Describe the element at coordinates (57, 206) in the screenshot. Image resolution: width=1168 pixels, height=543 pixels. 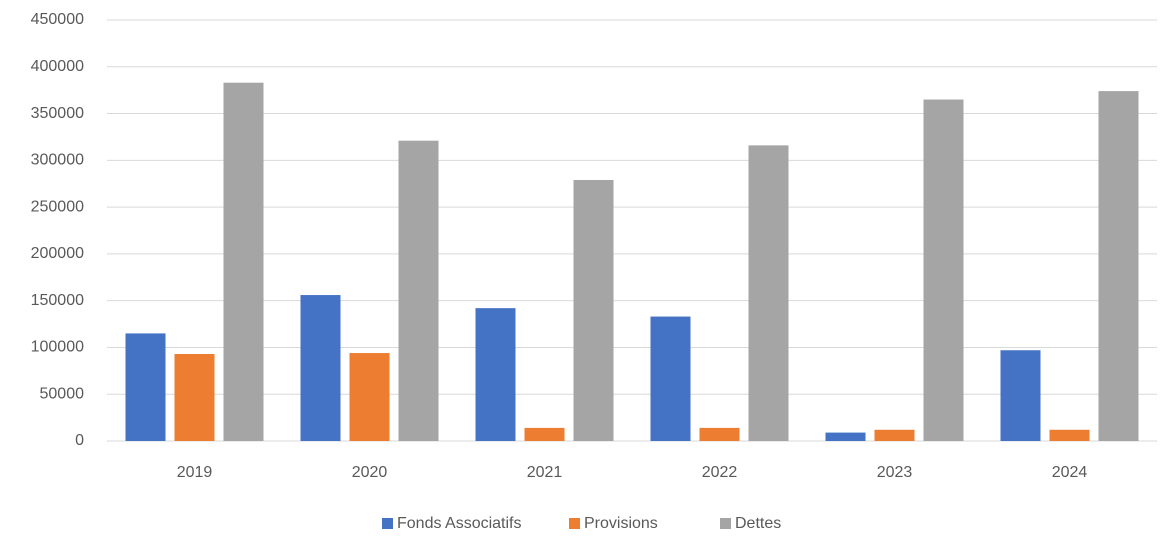
I see `y-tick-label: 250000` at that location.